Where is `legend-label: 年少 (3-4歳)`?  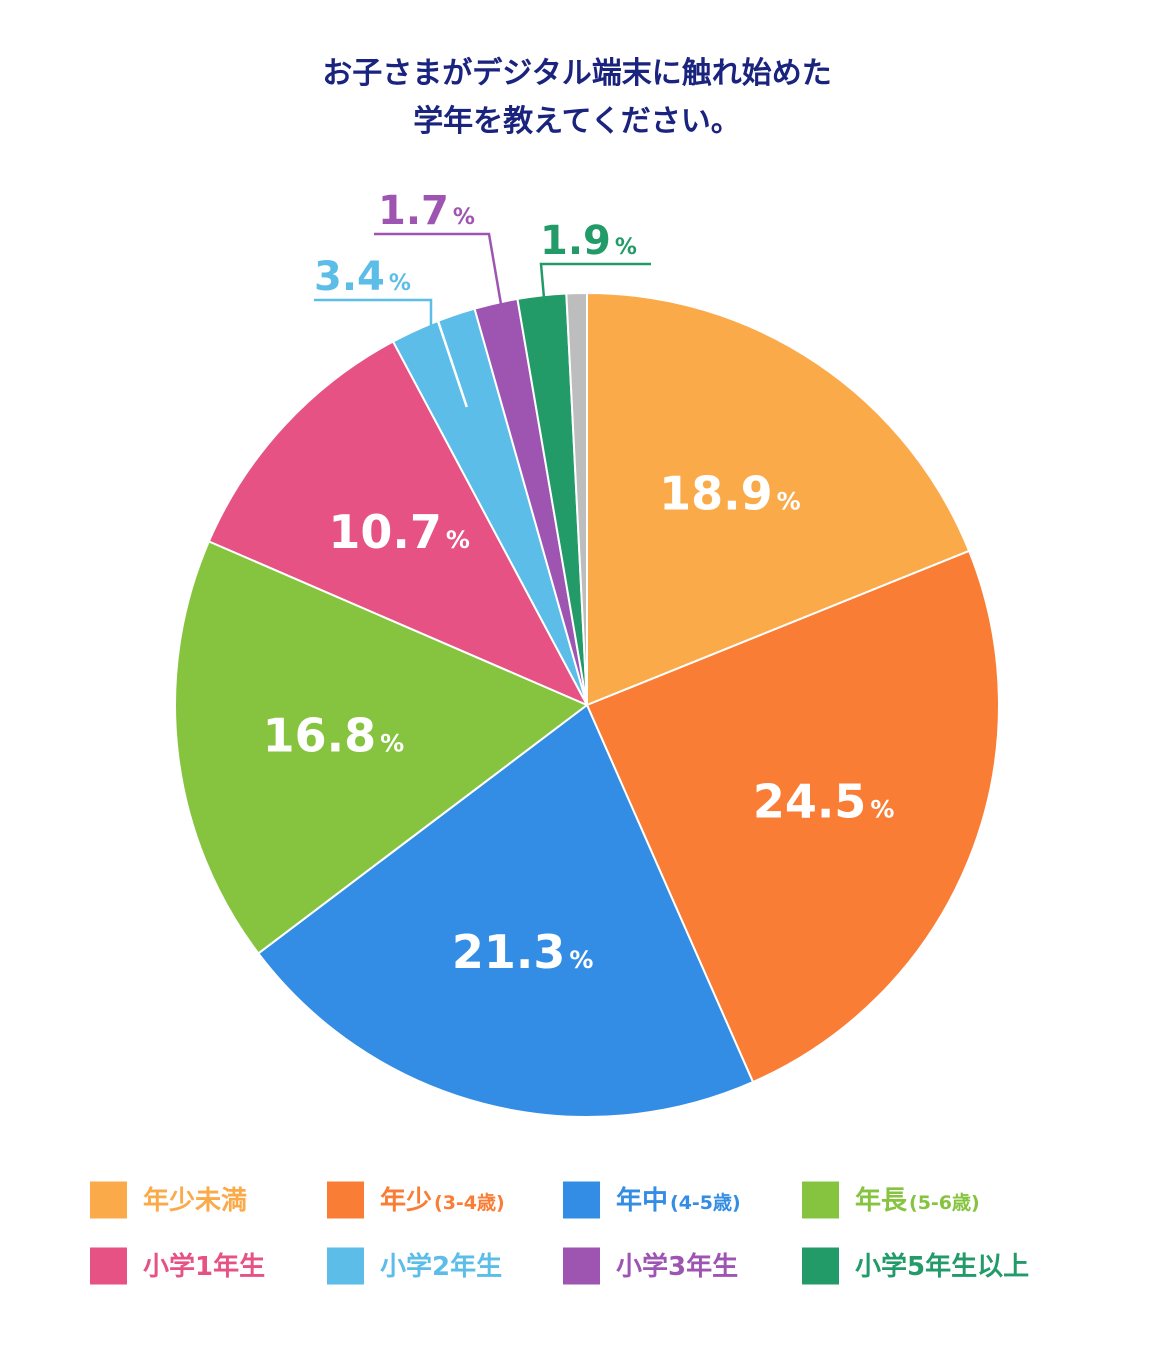
legend-label: 年少 (3-4歳) is located at coordinates (442, 1200).